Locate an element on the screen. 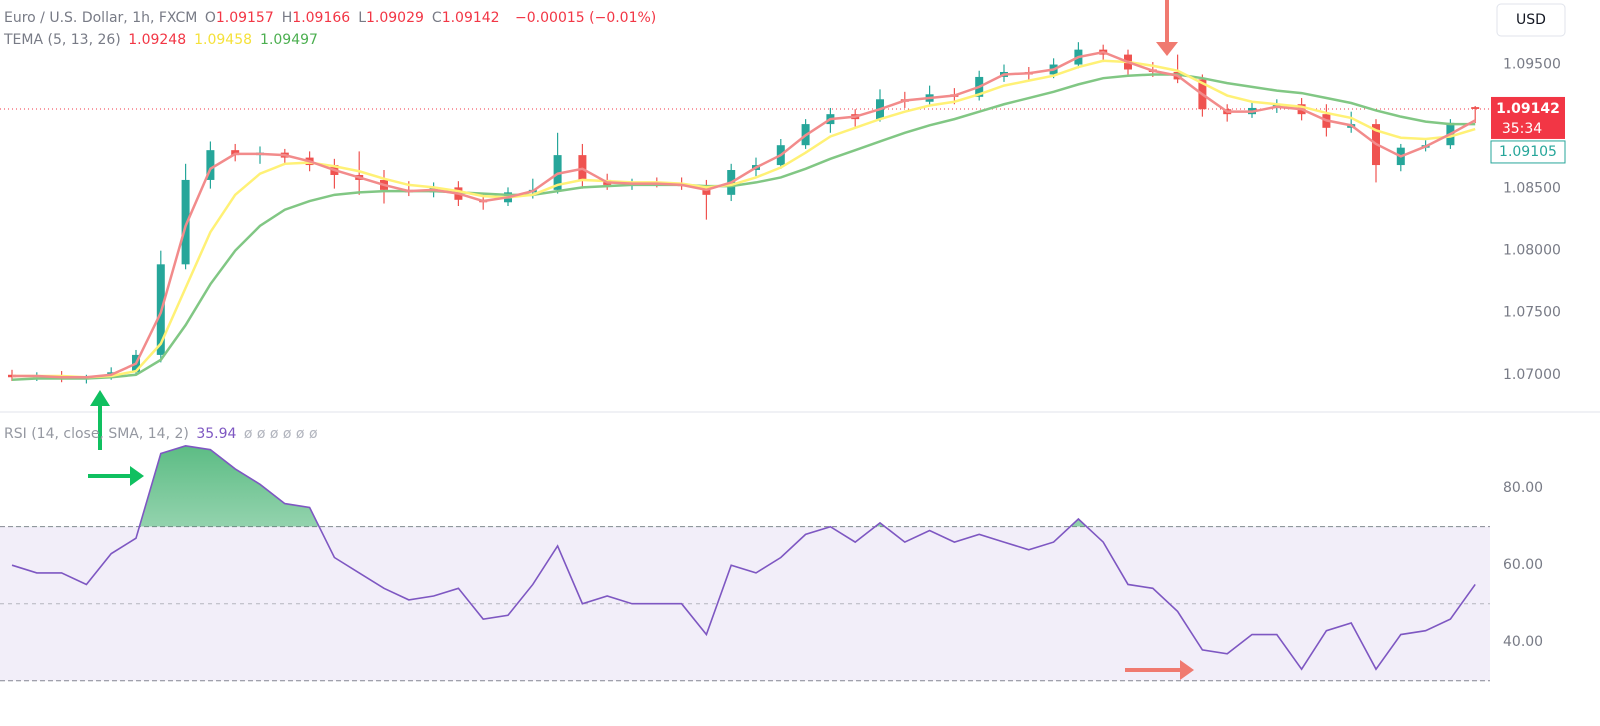 The image size is (1600, 726). y-tick-label: 1.07000 is located at coordinates (1532, 375).